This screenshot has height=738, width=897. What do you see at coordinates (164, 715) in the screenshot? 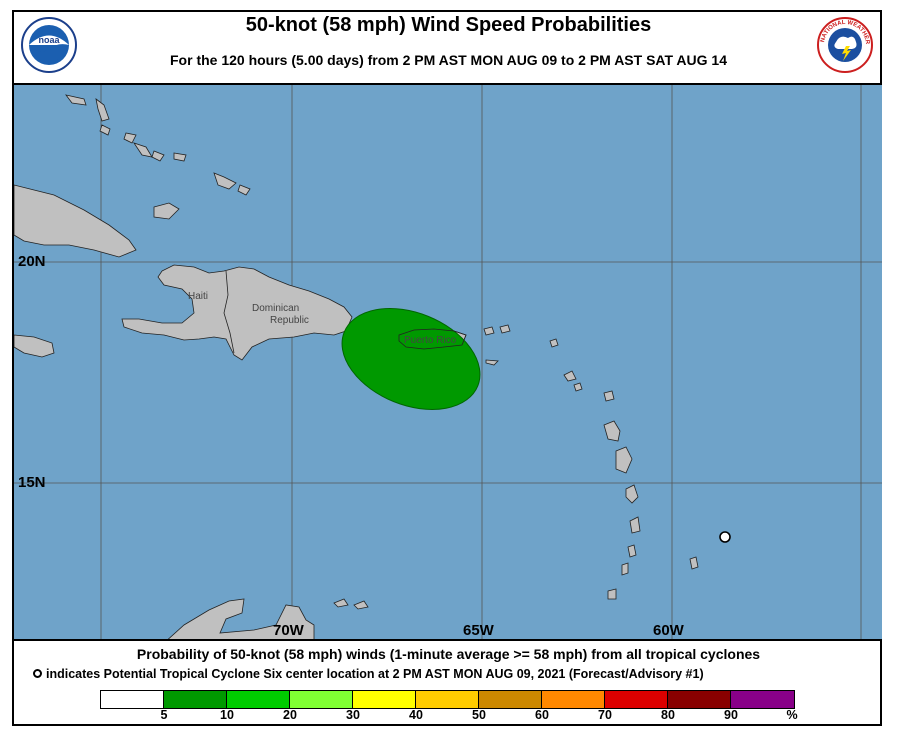
I see `legend-label-5: 5` at bounding box center [164, 715].